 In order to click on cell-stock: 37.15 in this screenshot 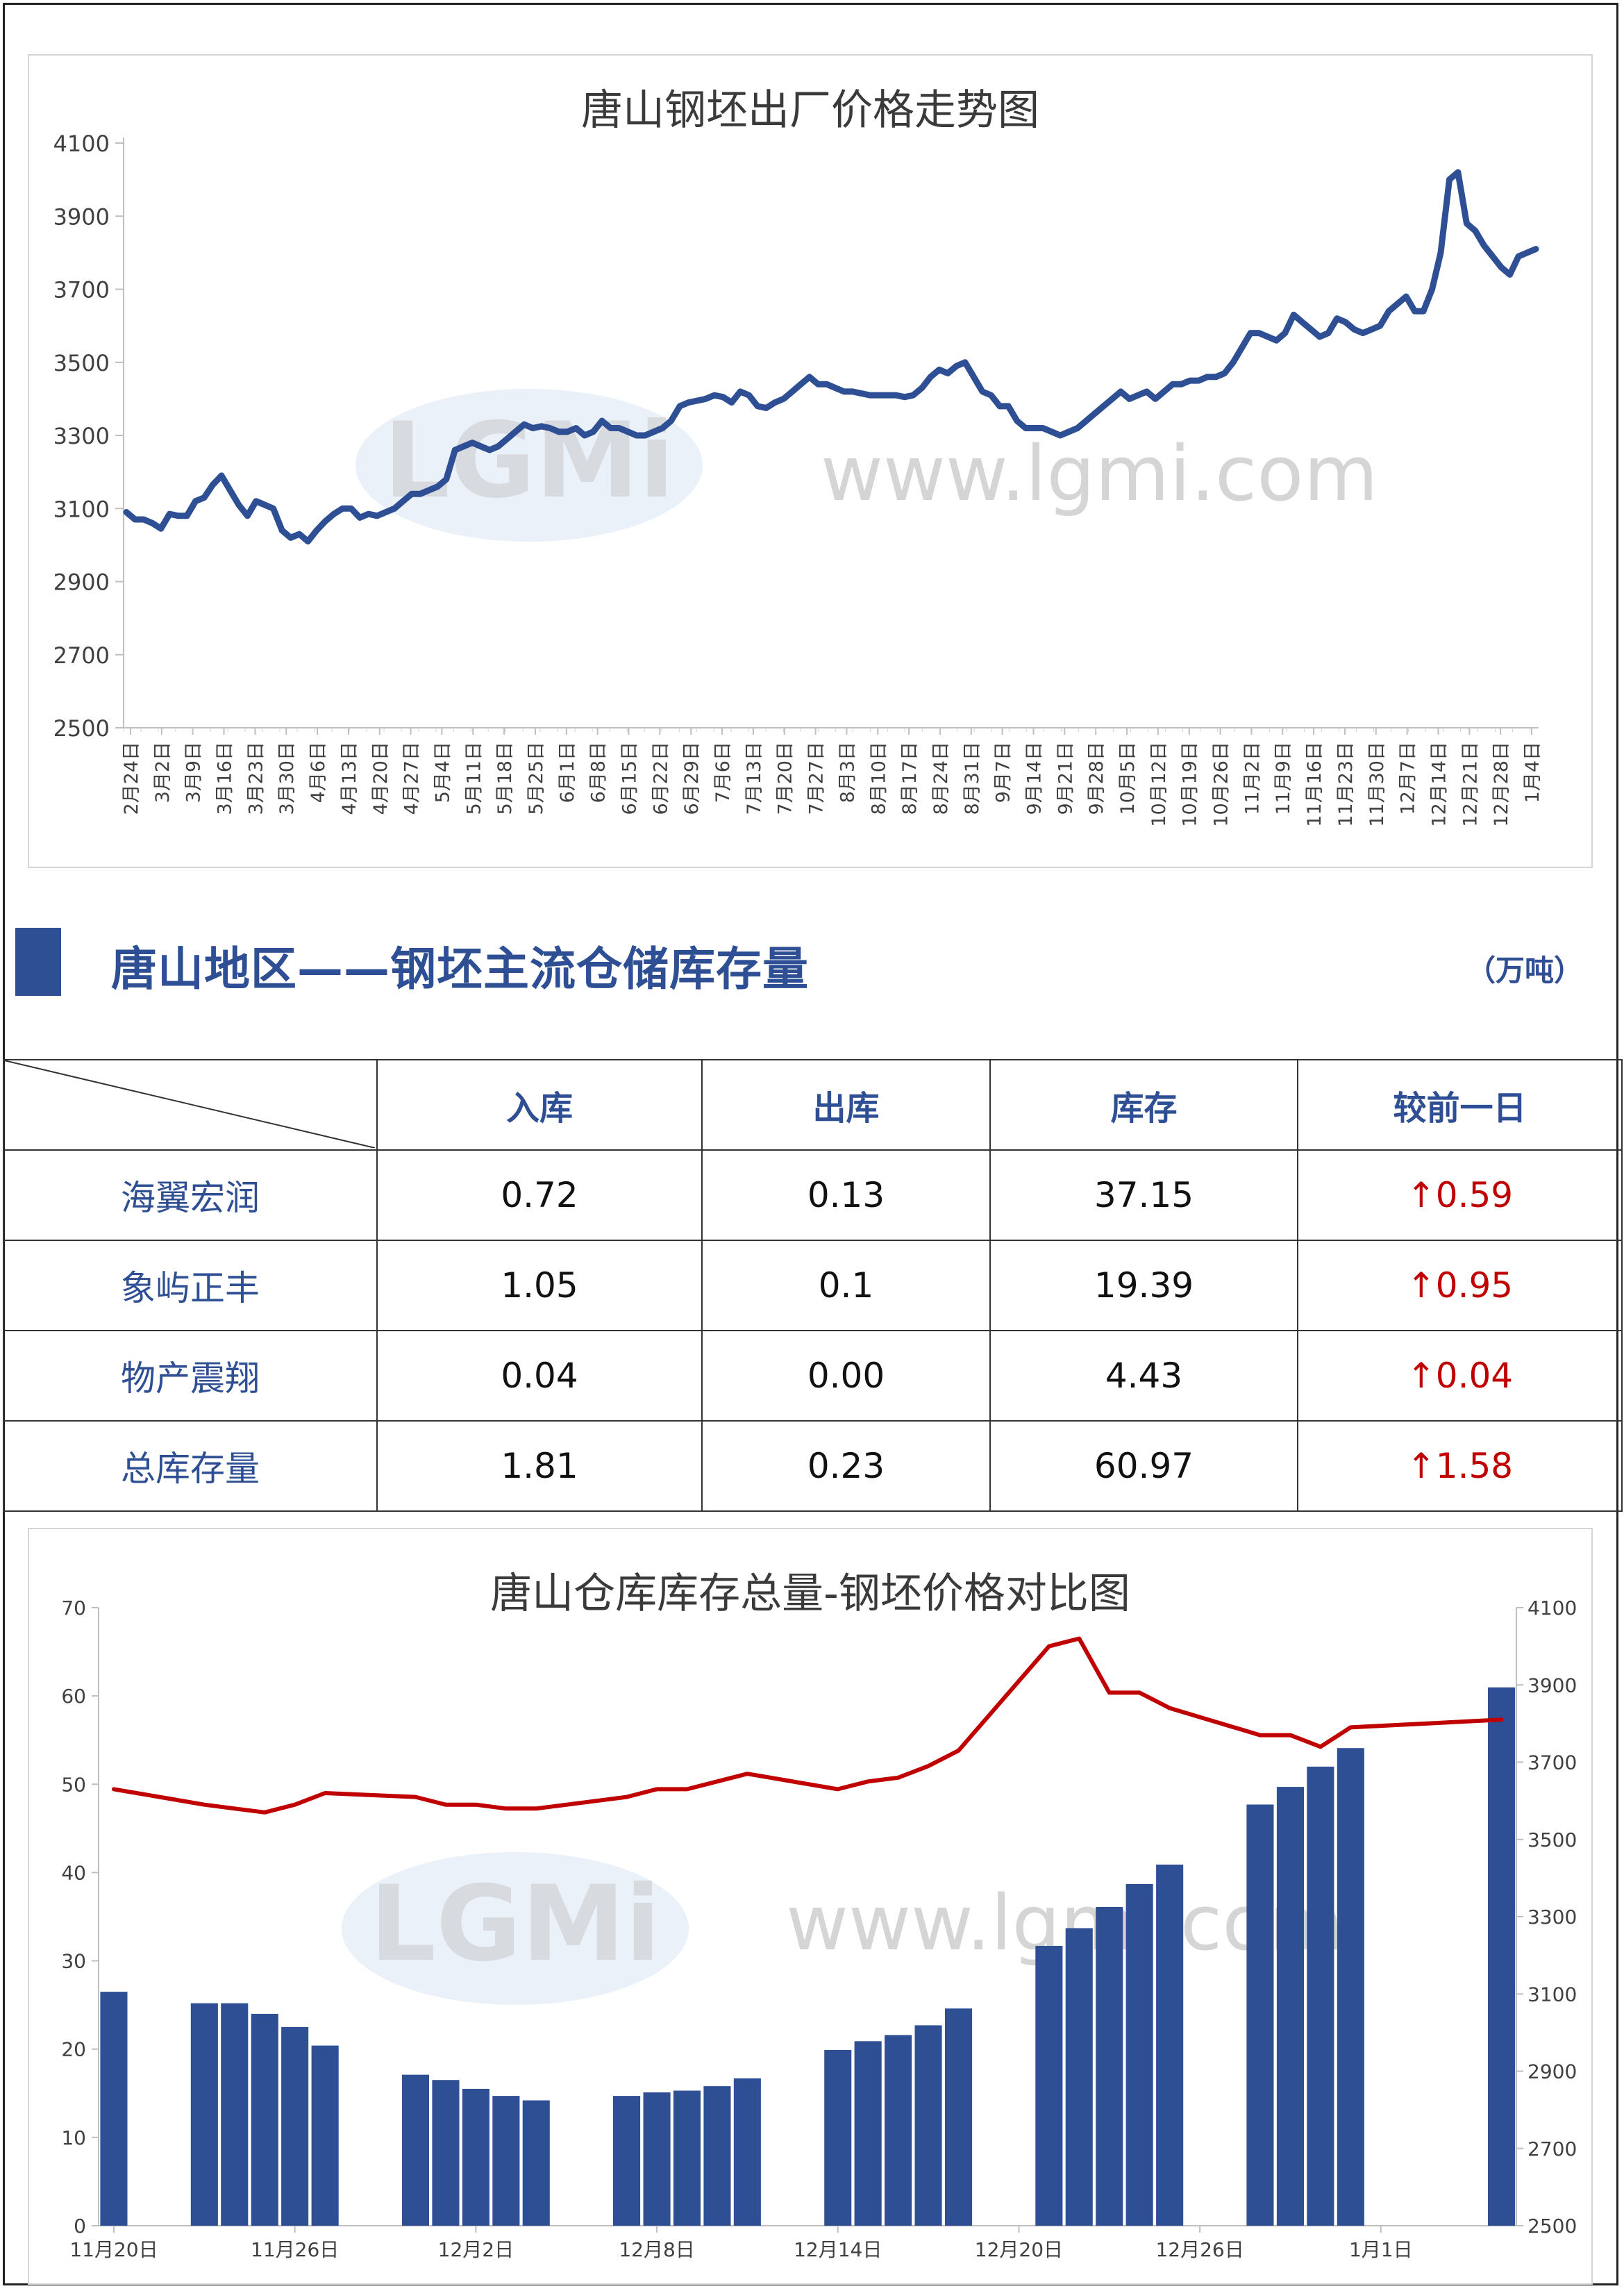, I will do `click(1143, 1195)`.